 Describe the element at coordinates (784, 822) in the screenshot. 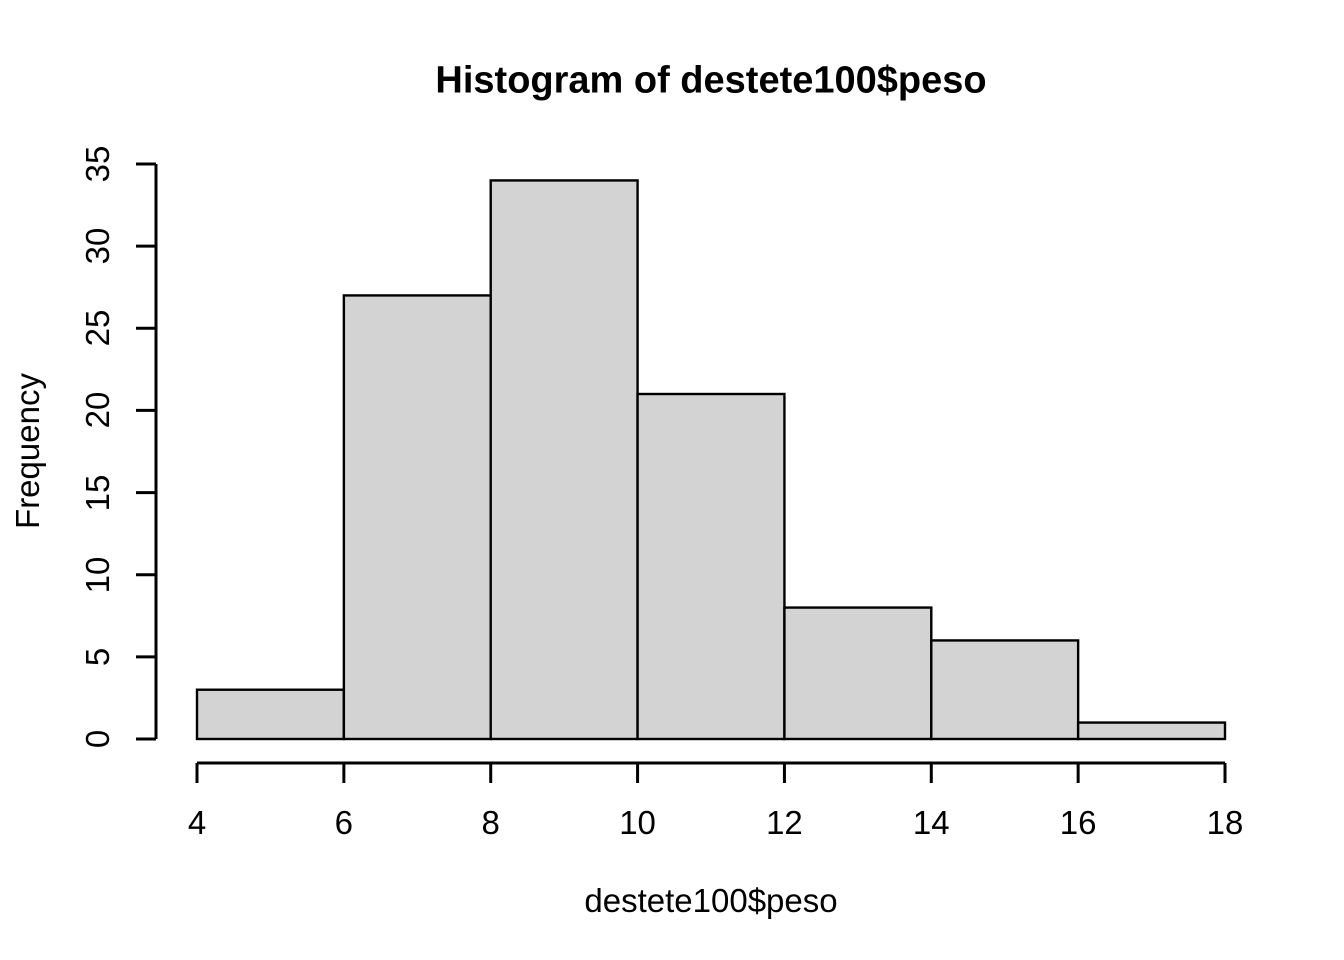

I see `x-tick-label: 12` at that location.